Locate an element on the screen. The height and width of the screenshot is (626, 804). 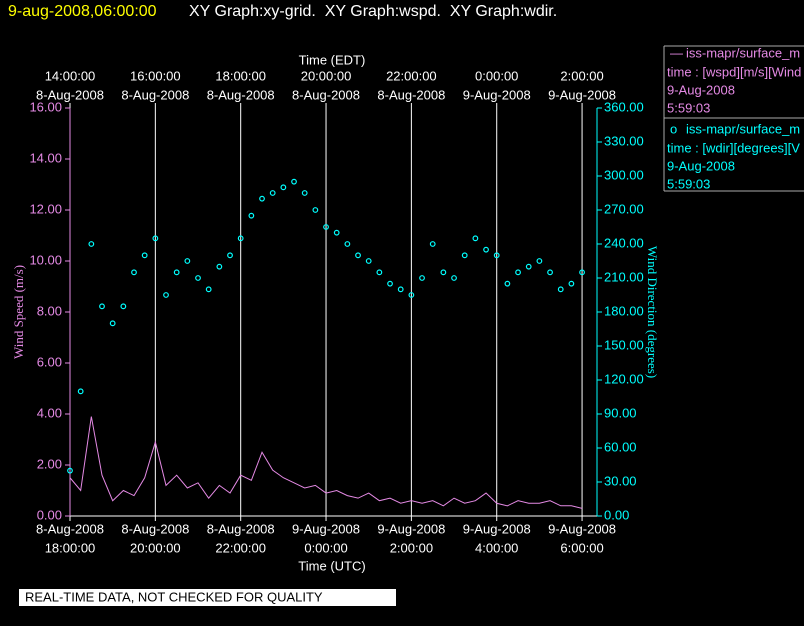
y-tick-label: 10.00 is located at coordinates (45, 259).